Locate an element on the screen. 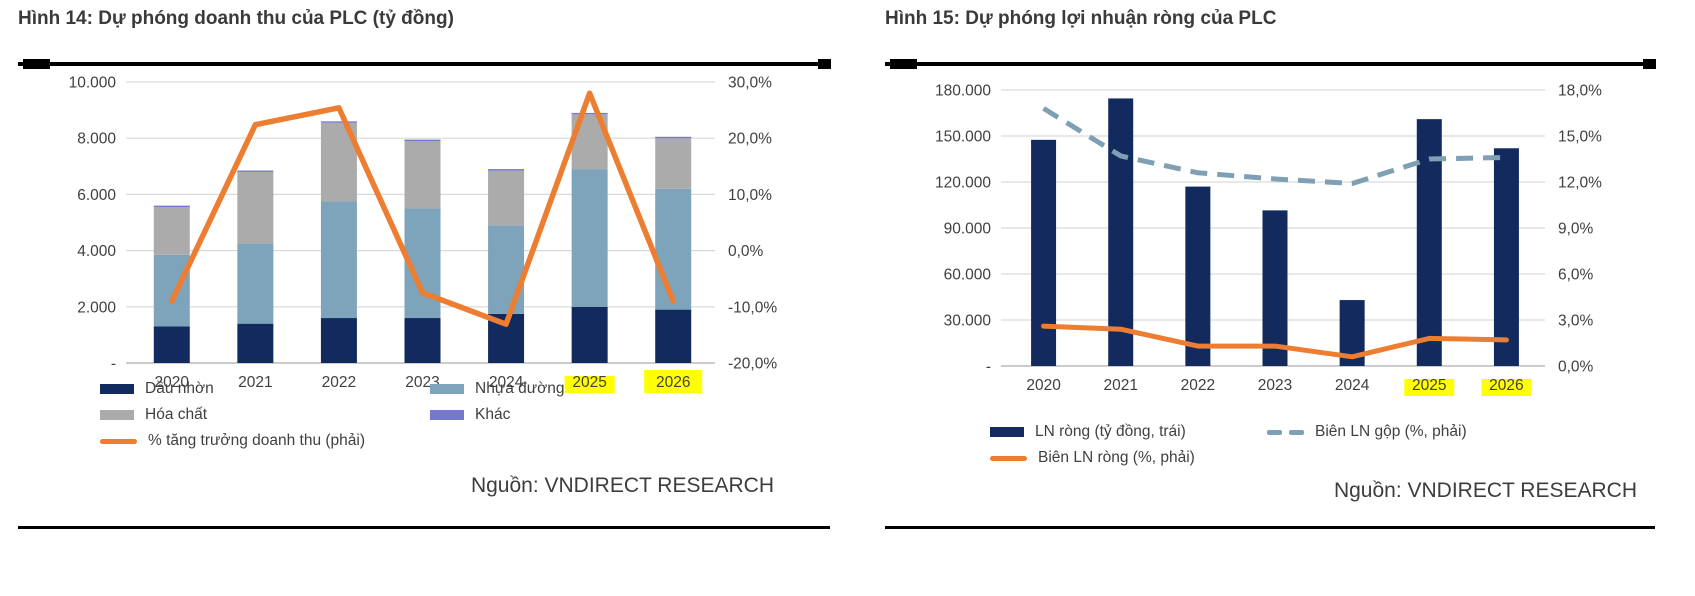 The height and width of the screenshot is (596, 1695). right-axis-tick-labels: 18,0% 15,0% 12,0% 9,0% 6,0% 3,0% 0,0% is located at coordinates (1580, 229).